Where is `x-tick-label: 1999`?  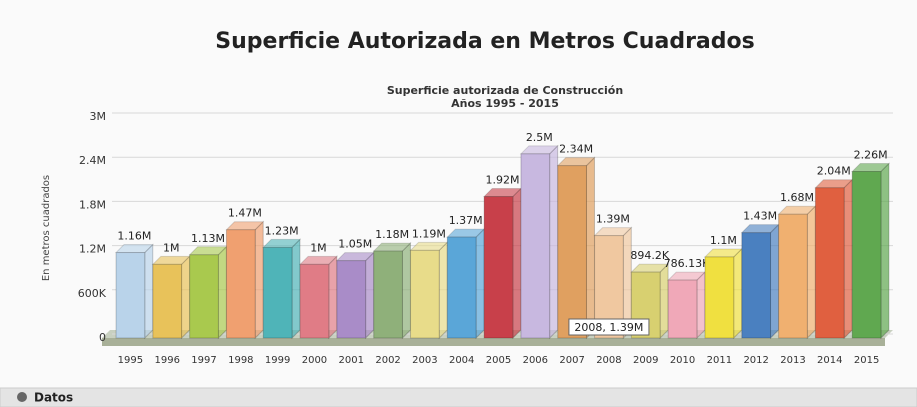
x-tick-label: 1999 is located at coordinates (277, 360).